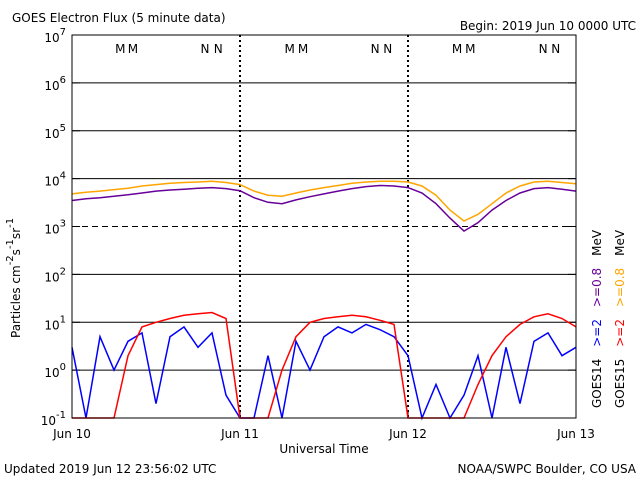  Describe the element at coordinates (63, 271) in the screenshot. I see `y-tick-exponent: 2` at that location.